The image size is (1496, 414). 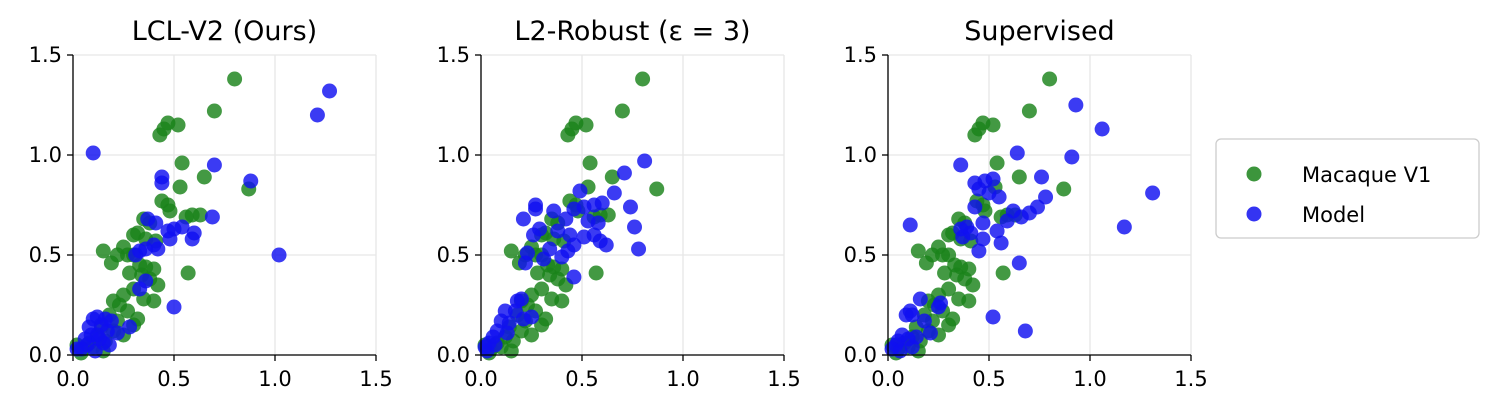 I want to click on chart-title: LCL-V2 (Ours), so click(x=224, y=31).